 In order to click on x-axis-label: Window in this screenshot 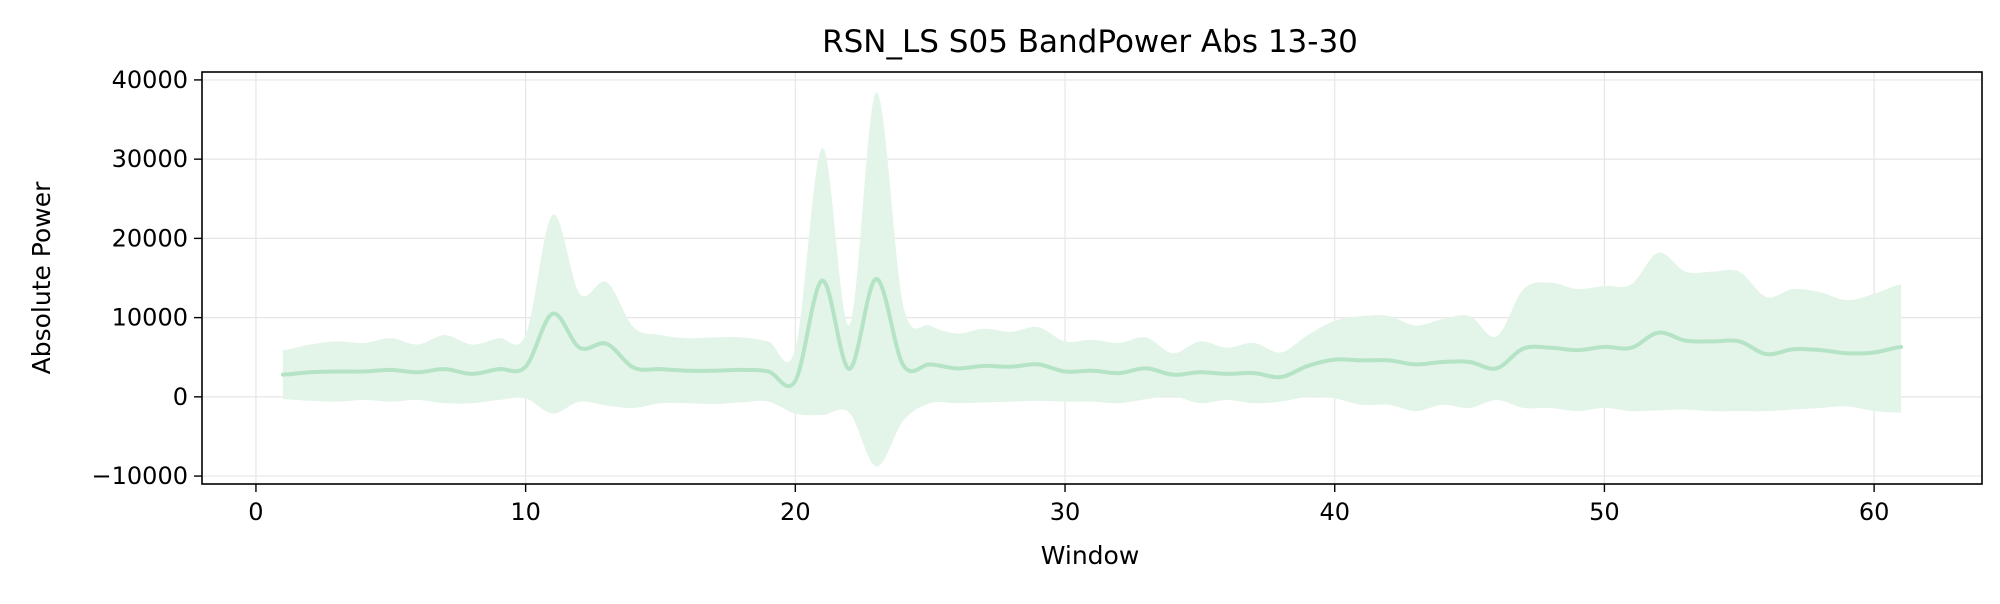, I will do `click(1090, 555)`.